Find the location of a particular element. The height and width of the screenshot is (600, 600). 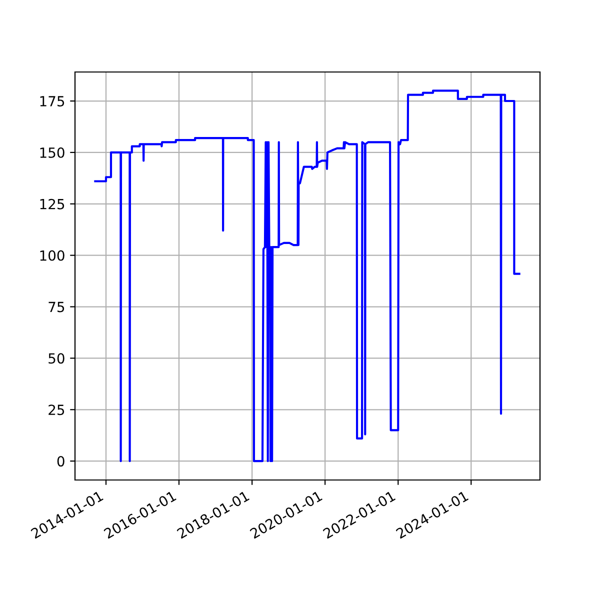

y-tick-label: 50 is located at coordinates (56, 358).